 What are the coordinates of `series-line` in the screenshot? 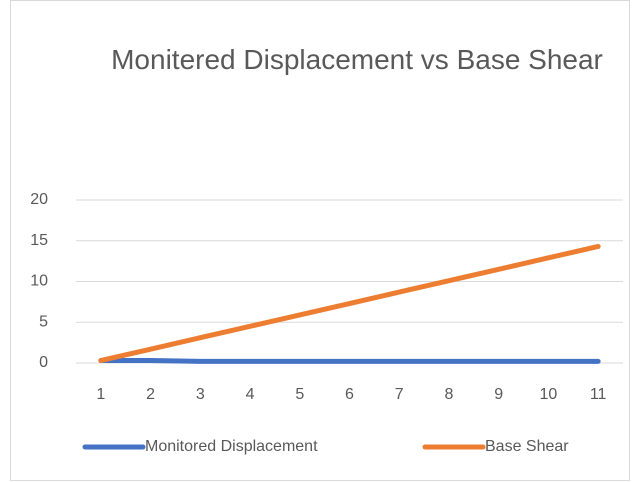 It's located at (349, 361).